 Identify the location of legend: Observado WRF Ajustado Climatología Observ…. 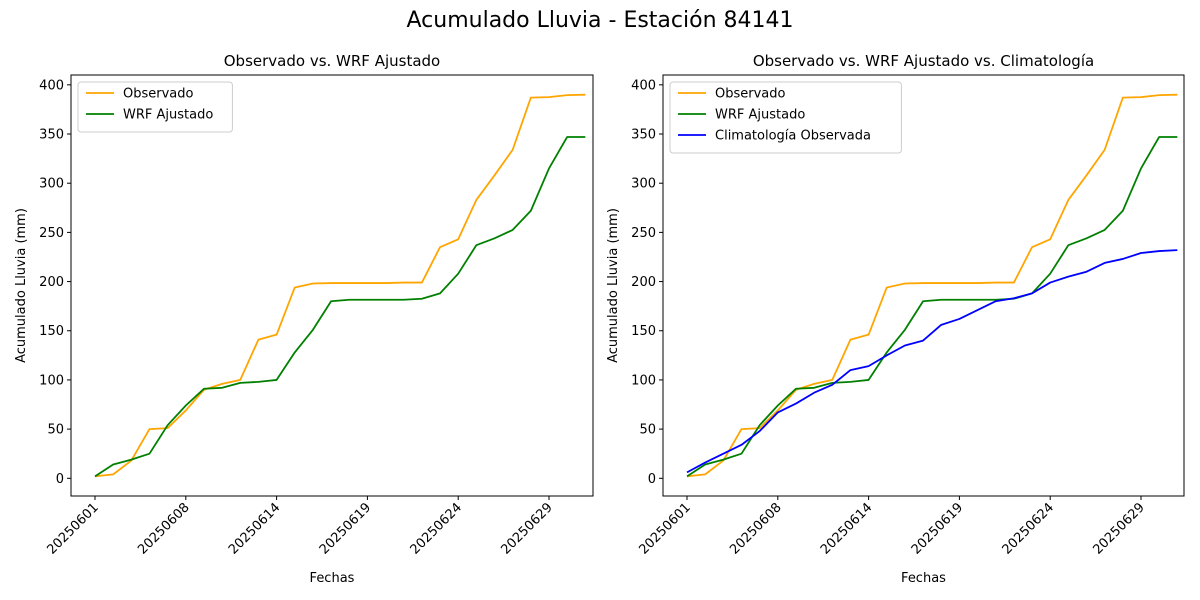
(785, 117).